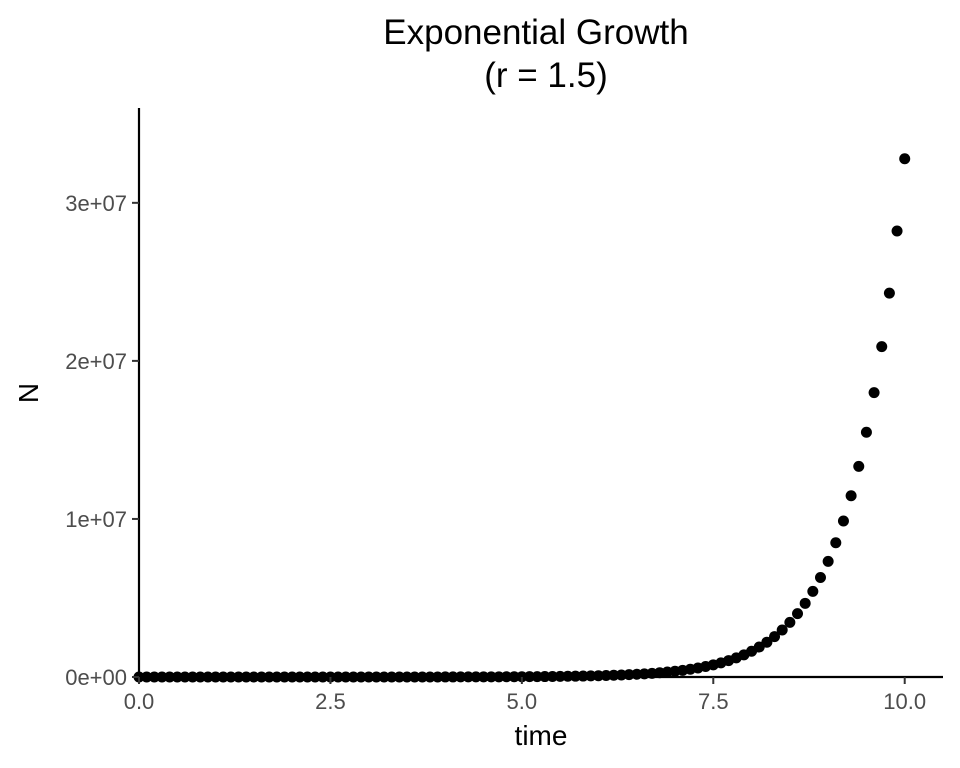 This screenshot has height=768, width=960. I want to click on x-tick-label: 2.5, so click(330, 701).